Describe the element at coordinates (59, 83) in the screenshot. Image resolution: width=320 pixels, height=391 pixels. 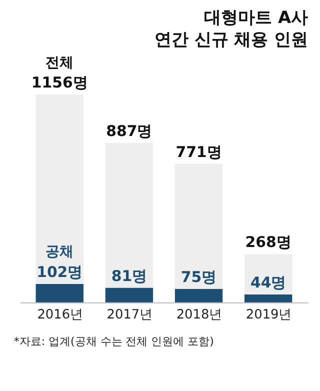
I see `total-label: 1156명` at that location.